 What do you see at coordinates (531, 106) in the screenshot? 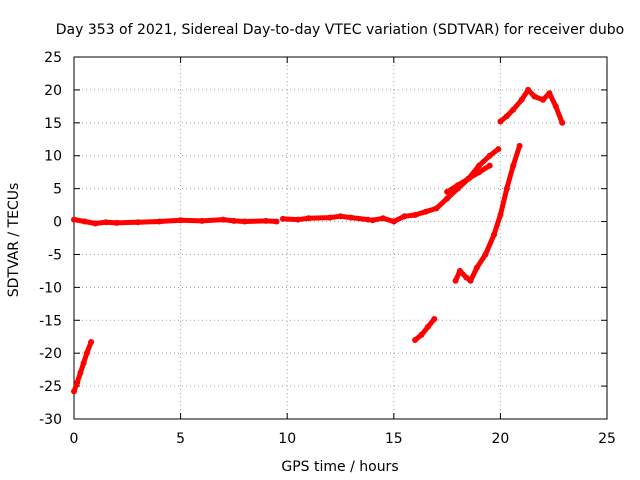
I see `series-peak` at bounding box center [531, 106].